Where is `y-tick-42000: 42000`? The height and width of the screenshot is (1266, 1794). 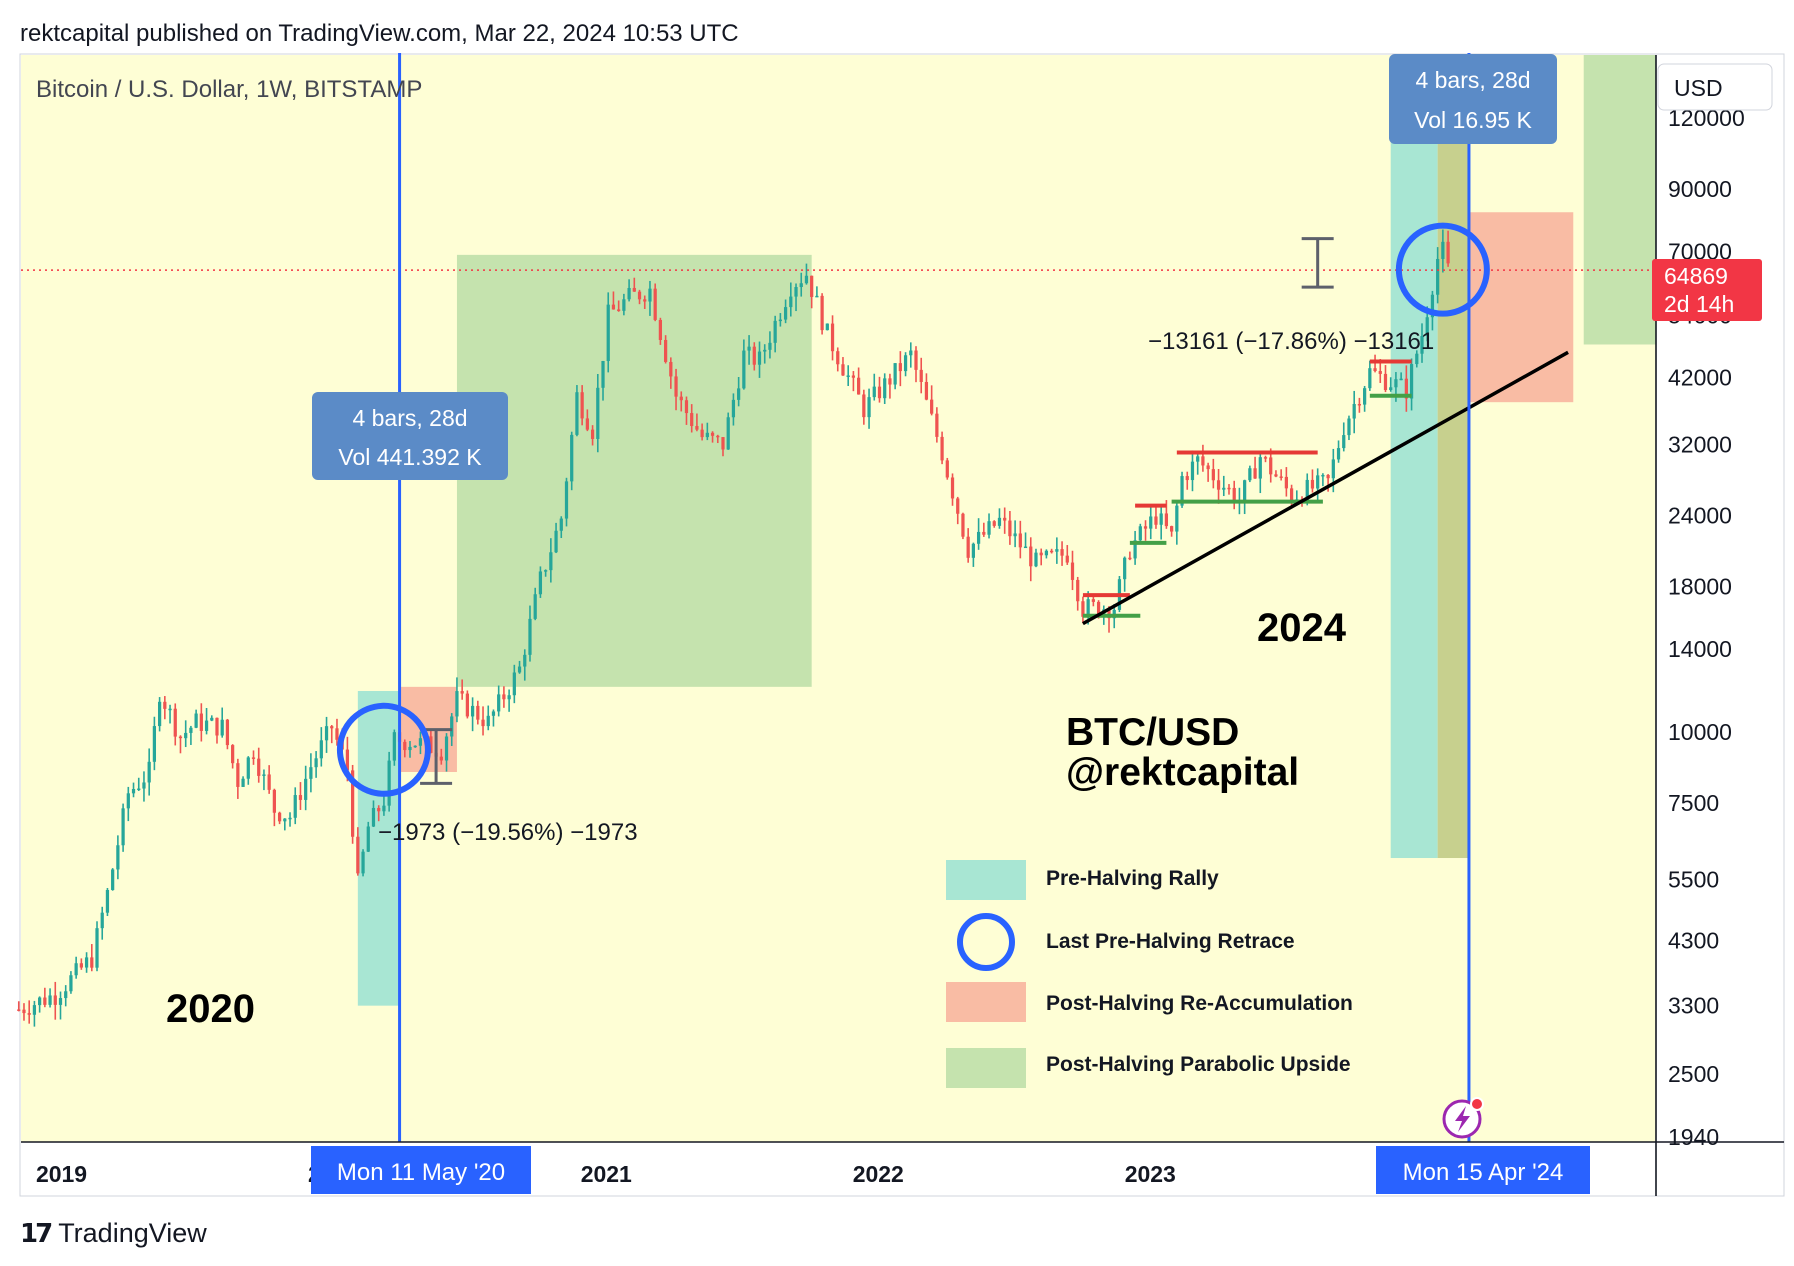
y-tick-42000: 42000 is located at coordinates (1700, 377).